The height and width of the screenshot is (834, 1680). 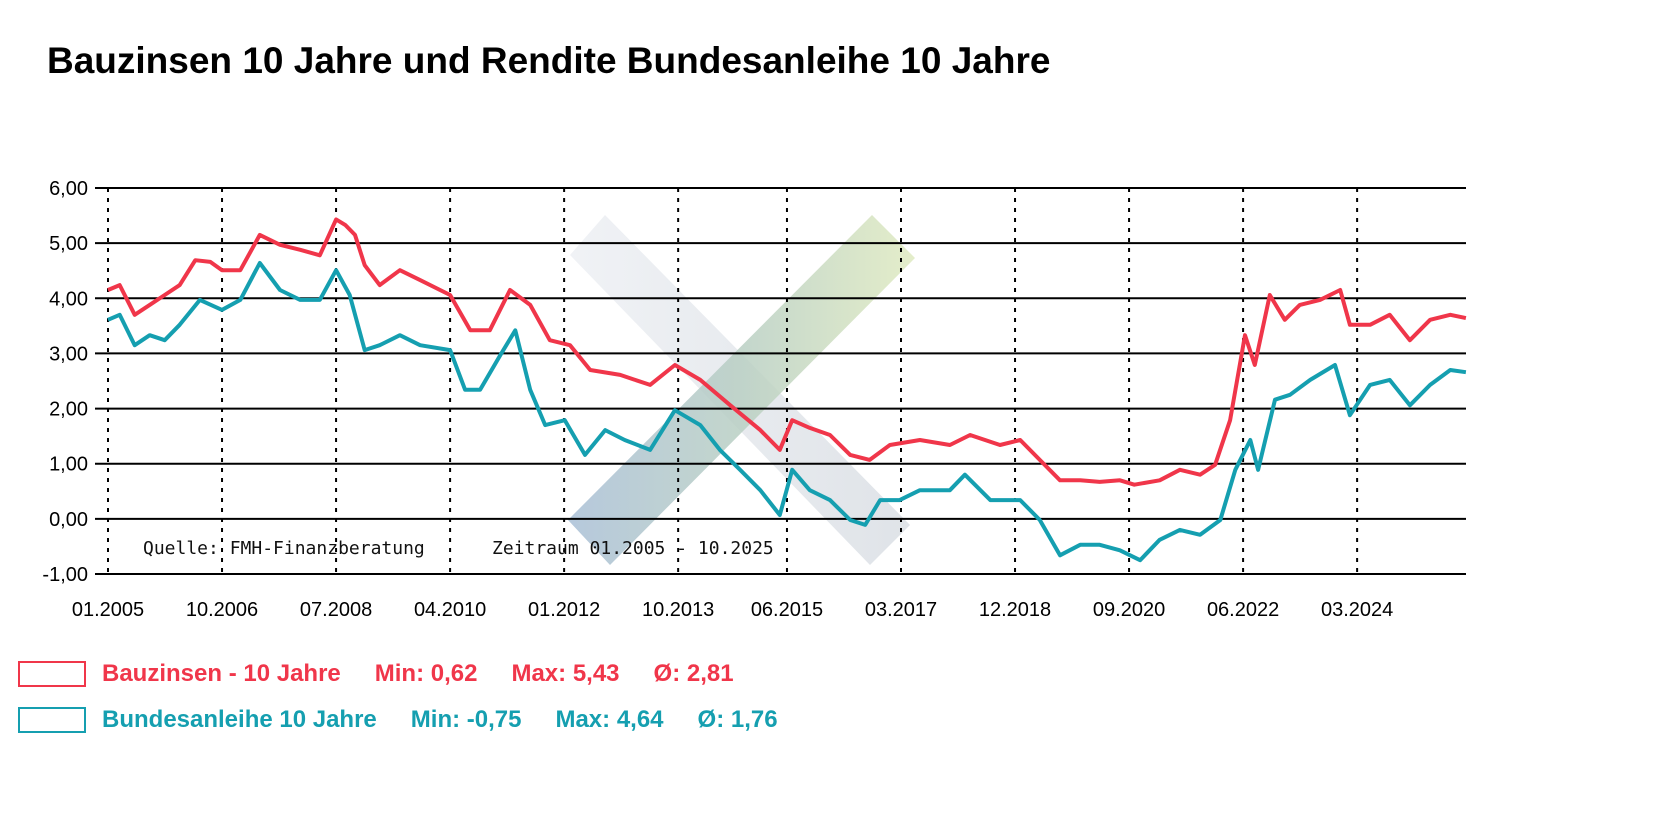 What do you see at coordinates (609, 719) in the screenshot?
I see `legend-max: Max: 4,64` at bounding box center [609, 719].